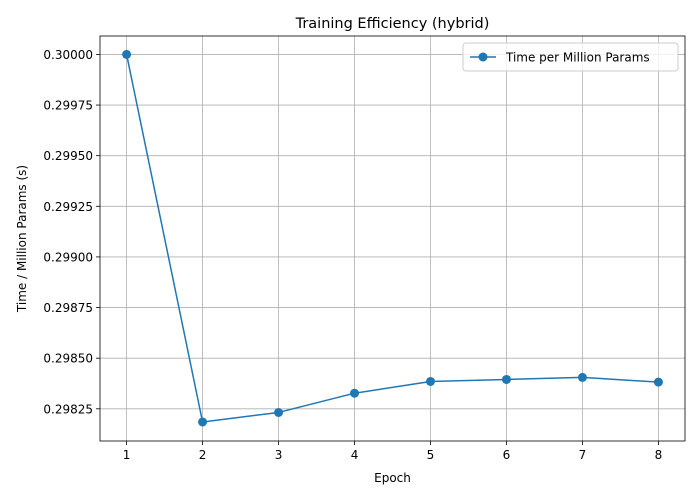 This screenshot has height=500, width=700. I want to click on legend-box, so click(570, 57).